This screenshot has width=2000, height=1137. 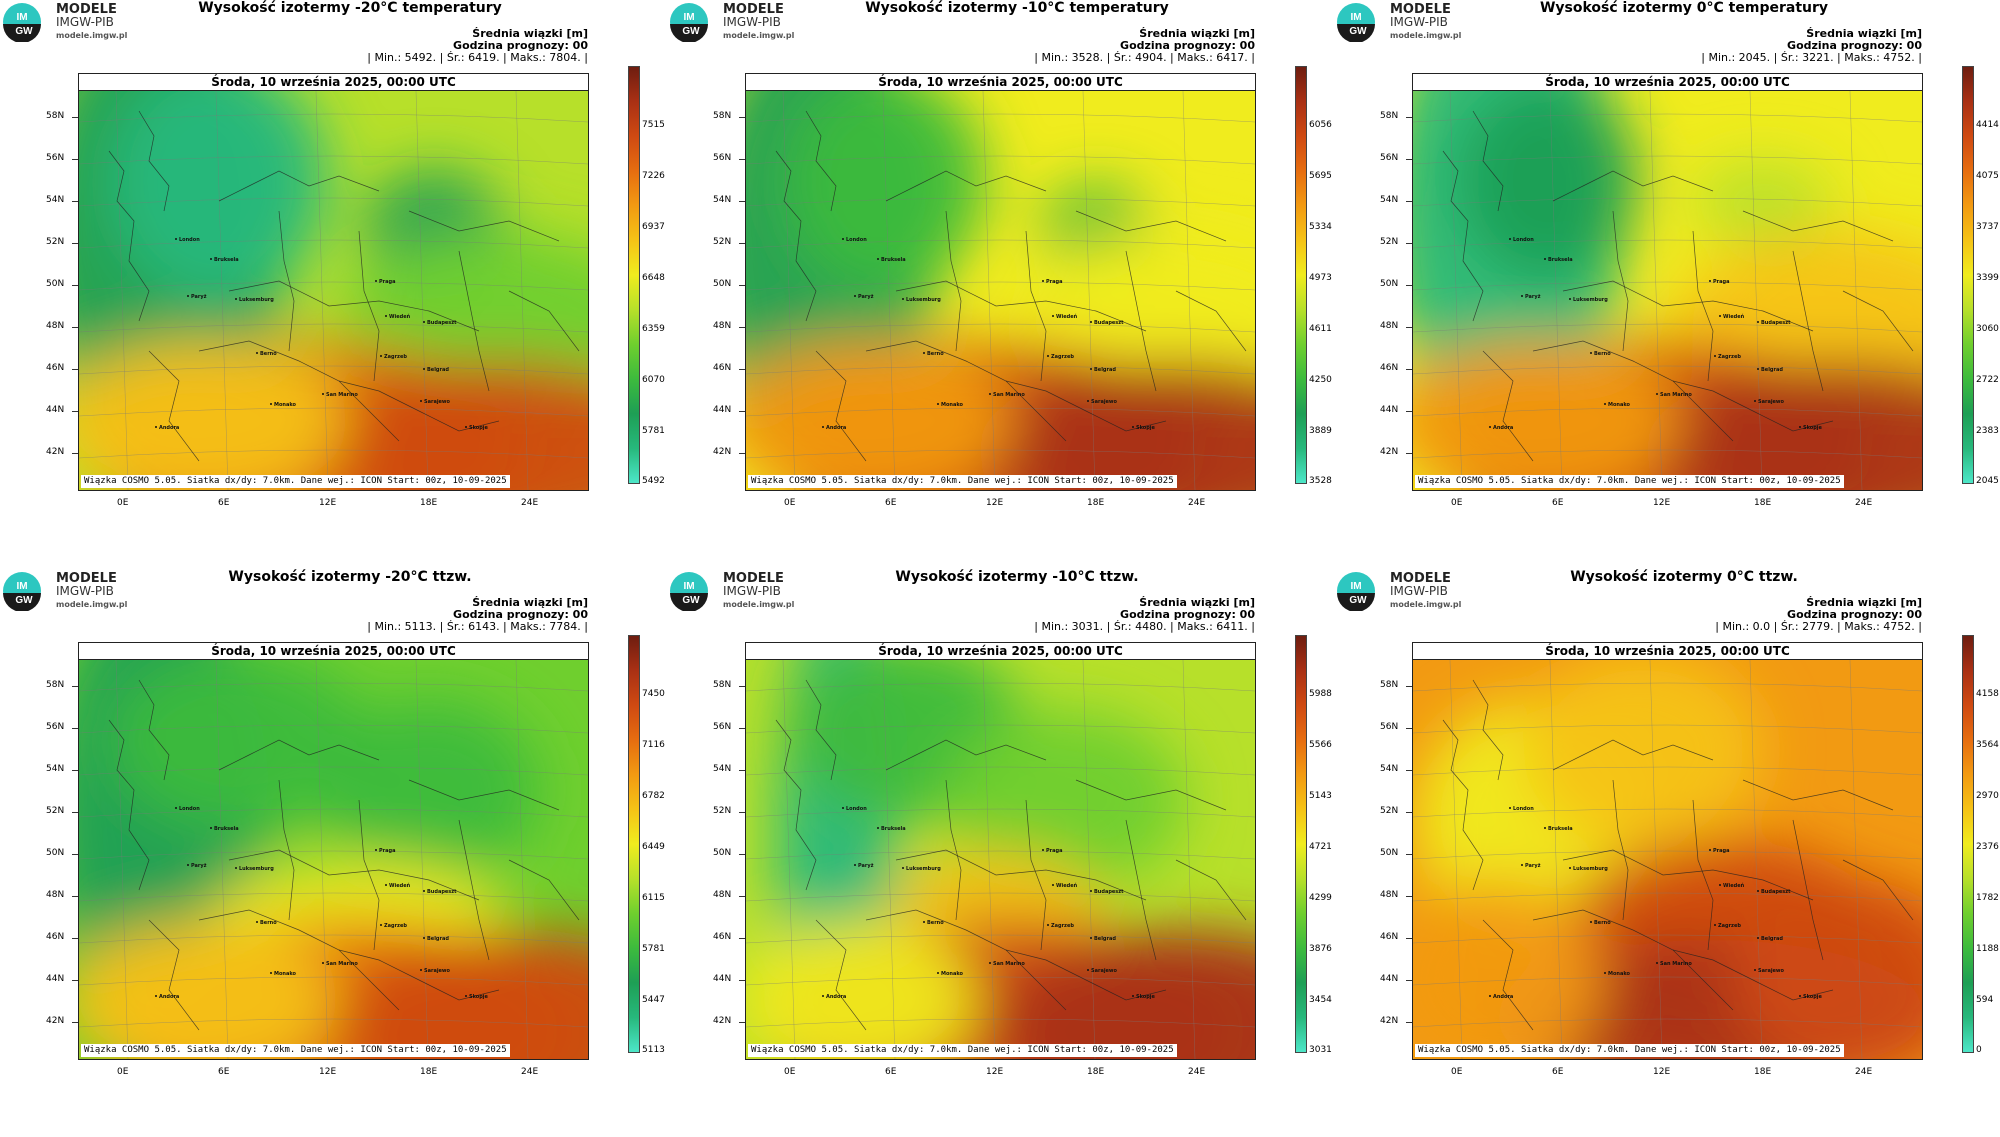 I want to click on city-label: London, so click(x=856, y=240).